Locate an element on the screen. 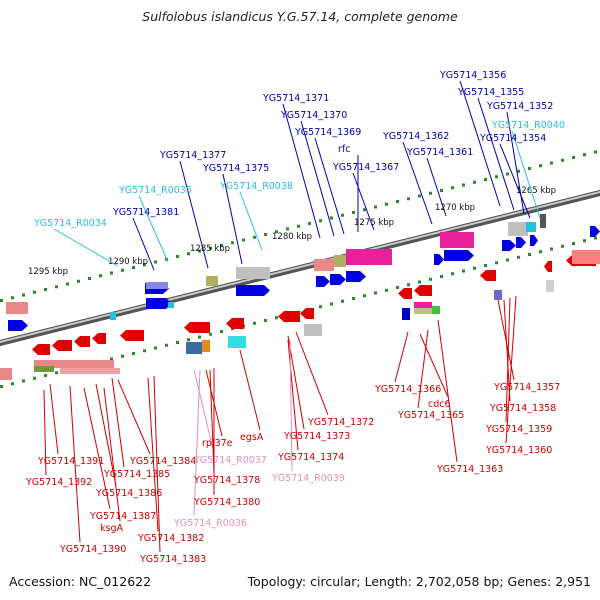 The width and height of the screenshot is (600, 600). gene-label-top: YG5714_1369 is located at coordinates (327, 132).